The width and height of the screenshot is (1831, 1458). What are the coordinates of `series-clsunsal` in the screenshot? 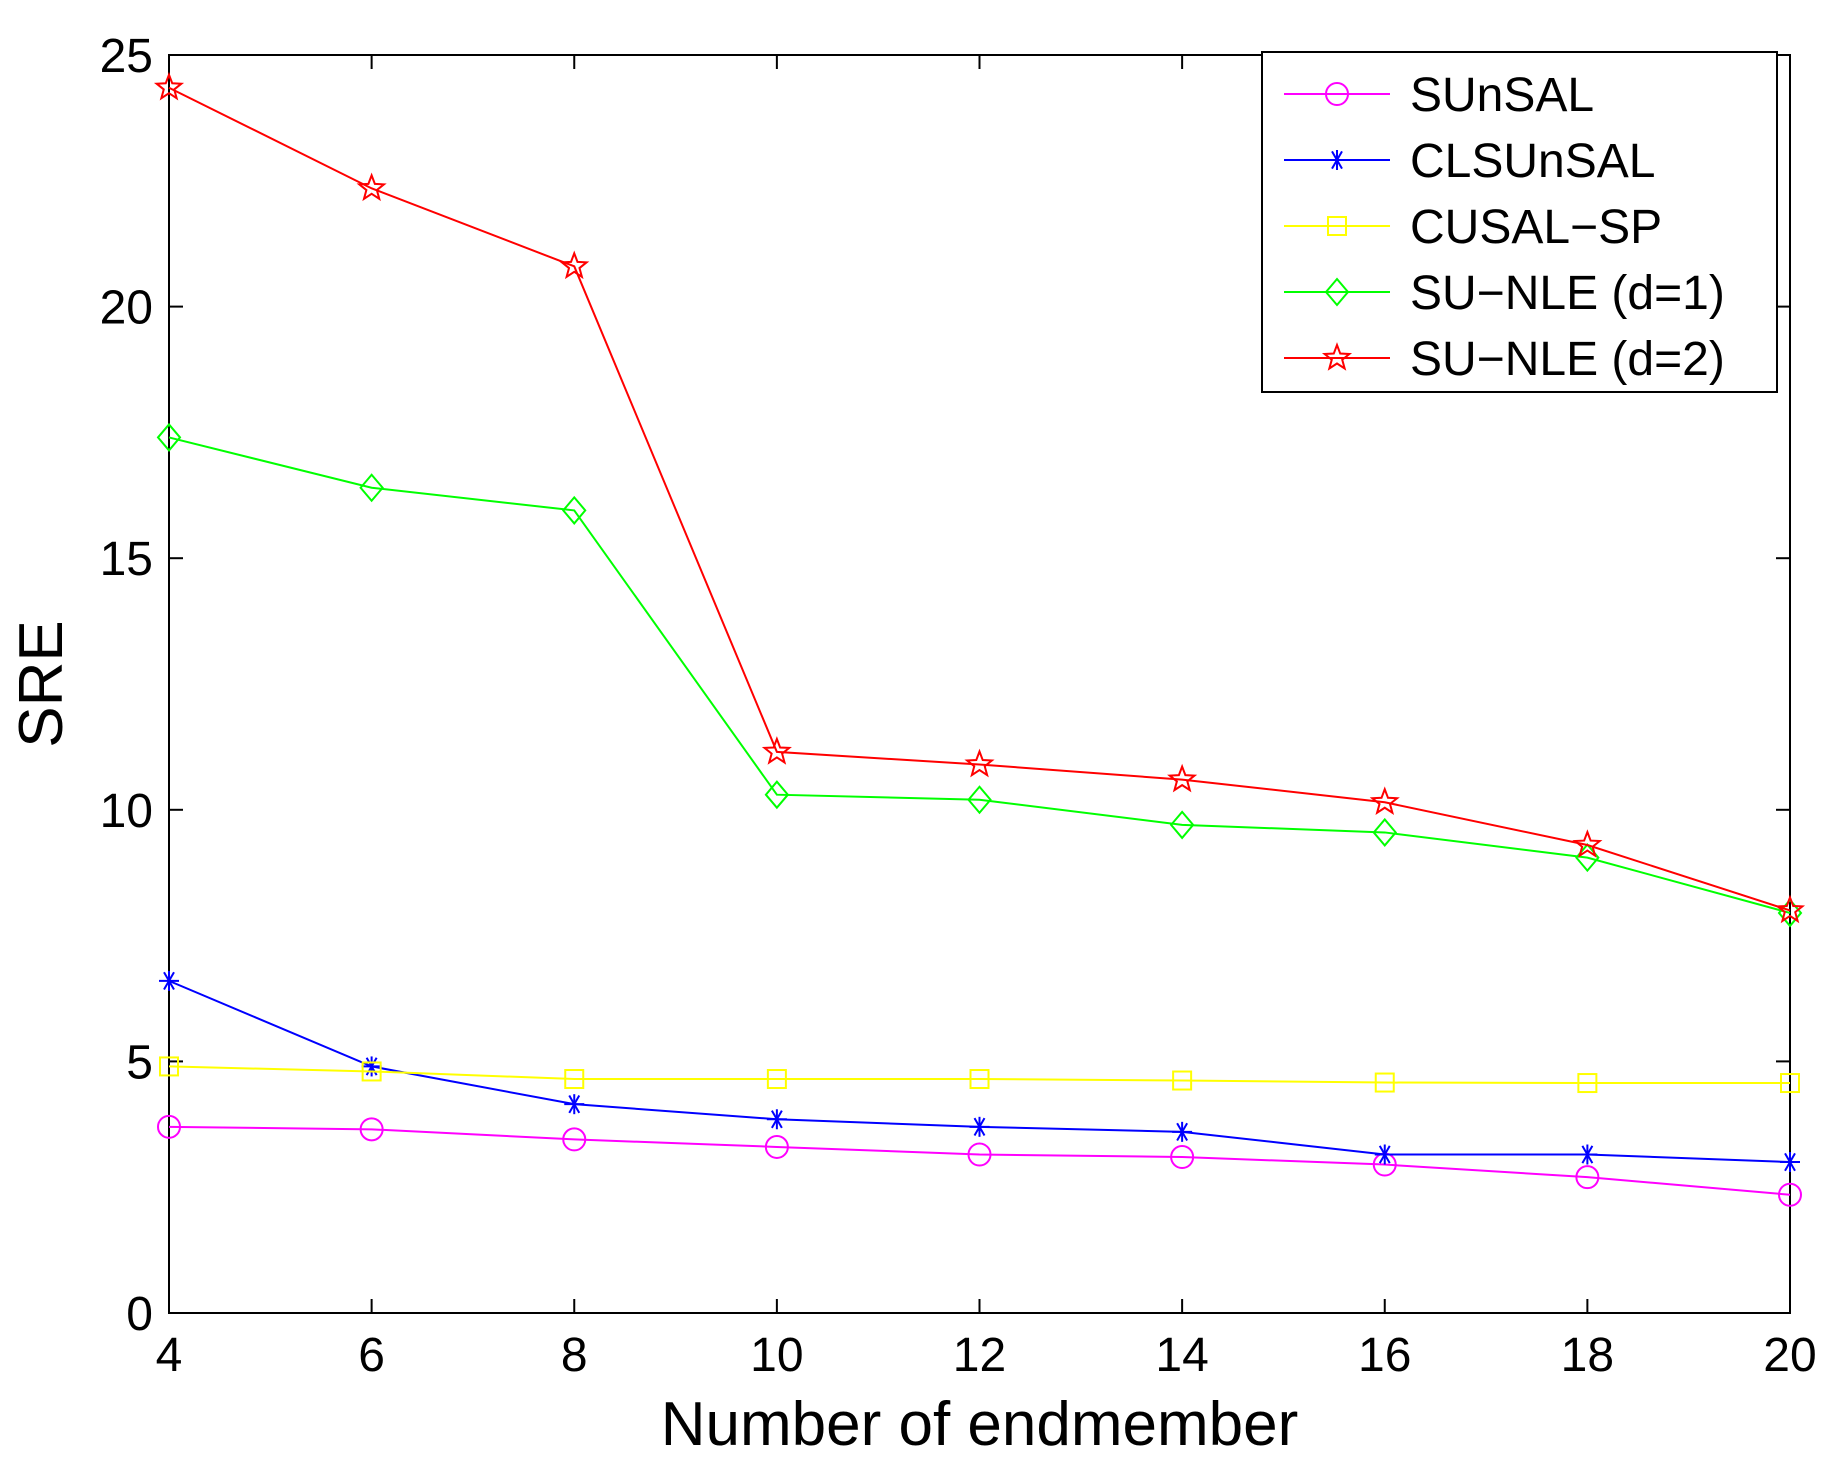 It's located at (979, 1071).